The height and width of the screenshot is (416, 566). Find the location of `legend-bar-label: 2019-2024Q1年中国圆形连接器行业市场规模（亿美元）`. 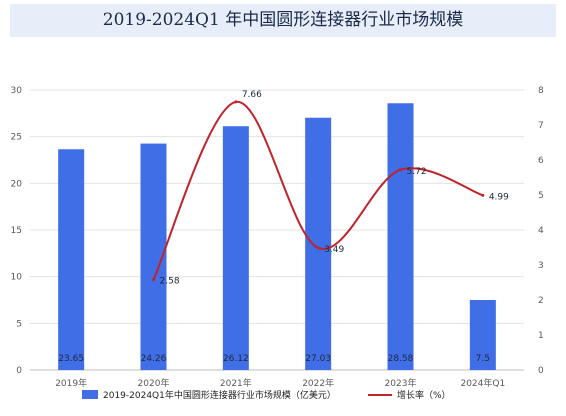

legend-bar-label: 2019-2024Q1年中国圆形连接器行业市场规模（亿美元） is located at coordinates (219, 395).